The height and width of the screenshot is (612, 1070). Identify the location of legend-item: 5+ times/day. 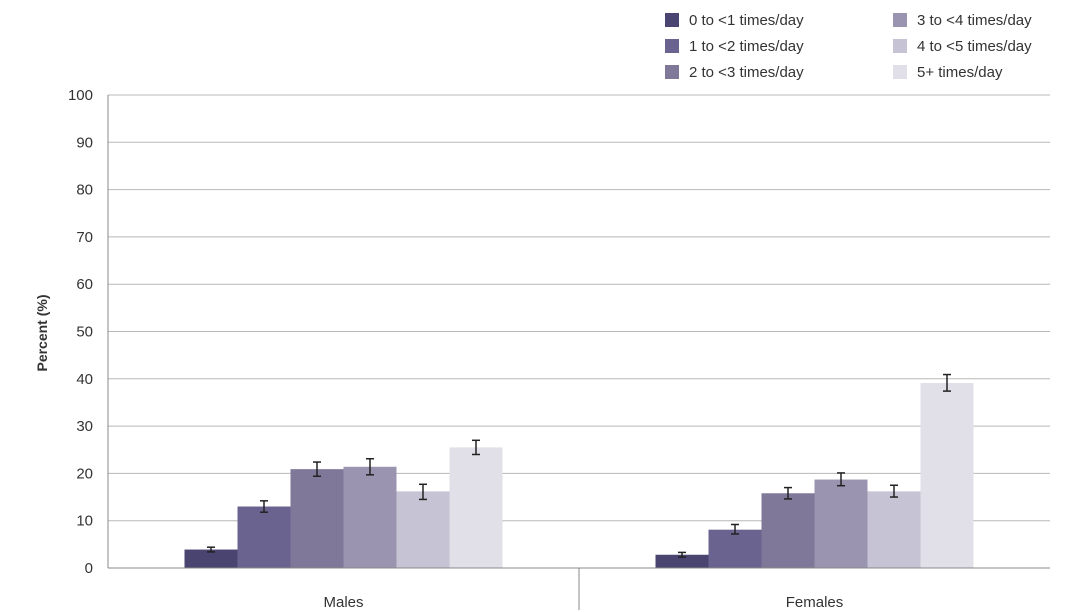
(948, 72).